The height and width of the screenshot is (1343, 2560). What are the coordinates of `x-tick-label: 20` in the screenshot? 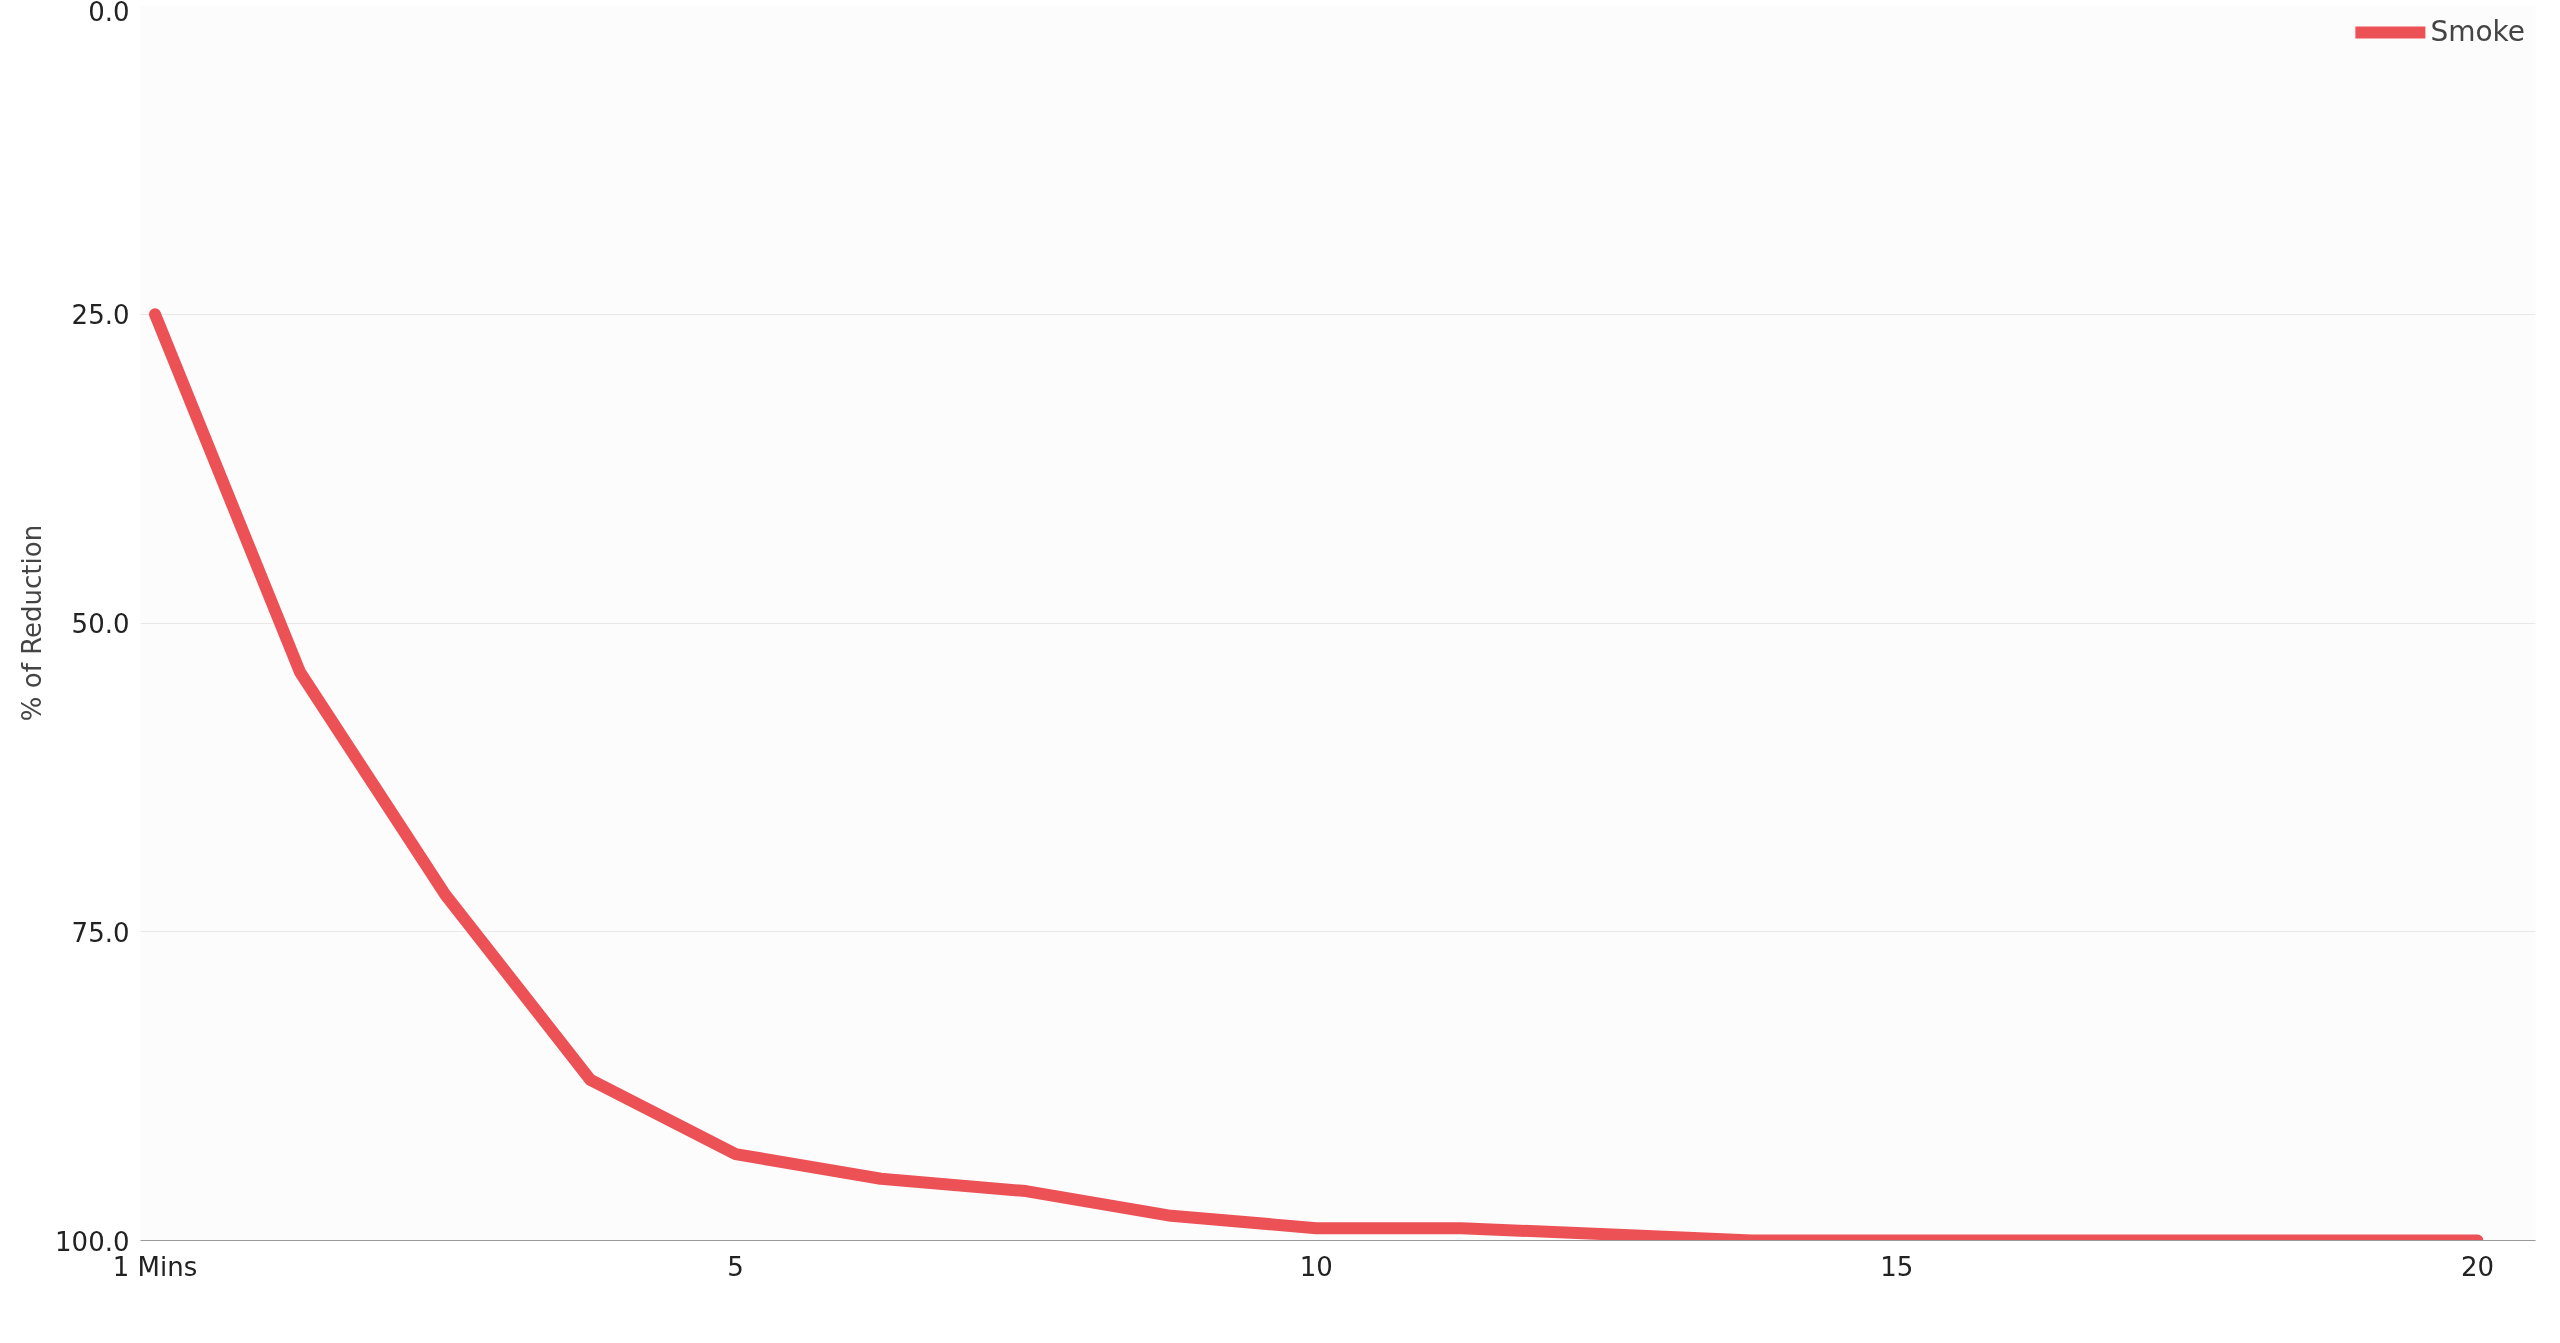 It's located at (2477, 1266).